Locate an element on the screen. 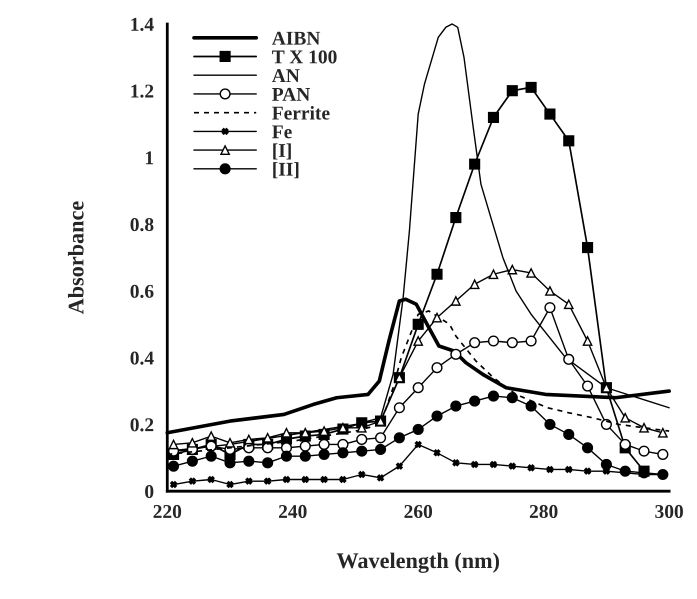  y-tick-label: 0.8 is located at coordinates (142, 225).